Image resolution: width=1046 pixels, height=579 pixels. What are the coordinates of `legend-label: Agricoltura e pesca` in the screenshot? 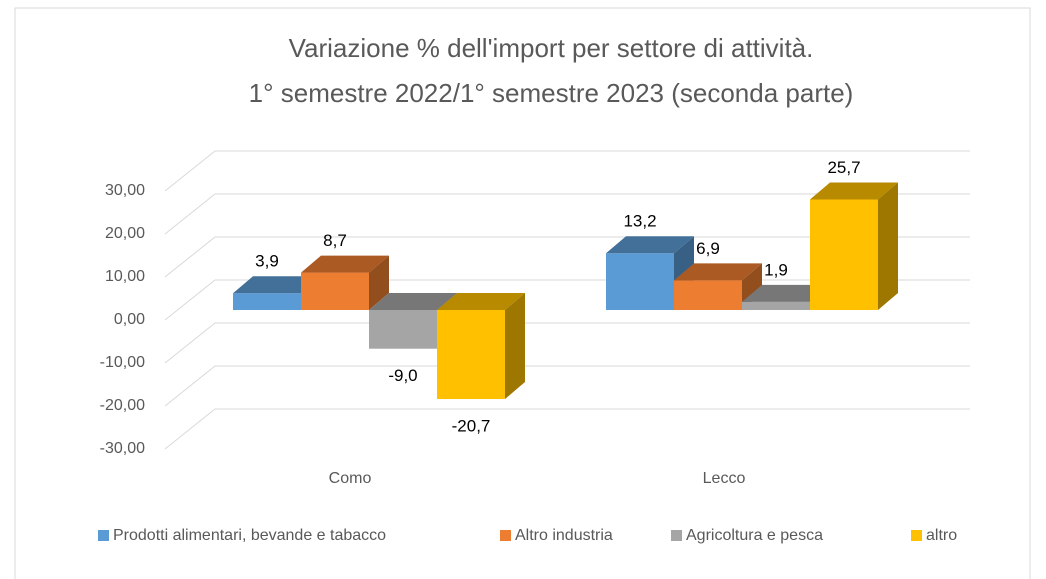 It's located at (754, 535).